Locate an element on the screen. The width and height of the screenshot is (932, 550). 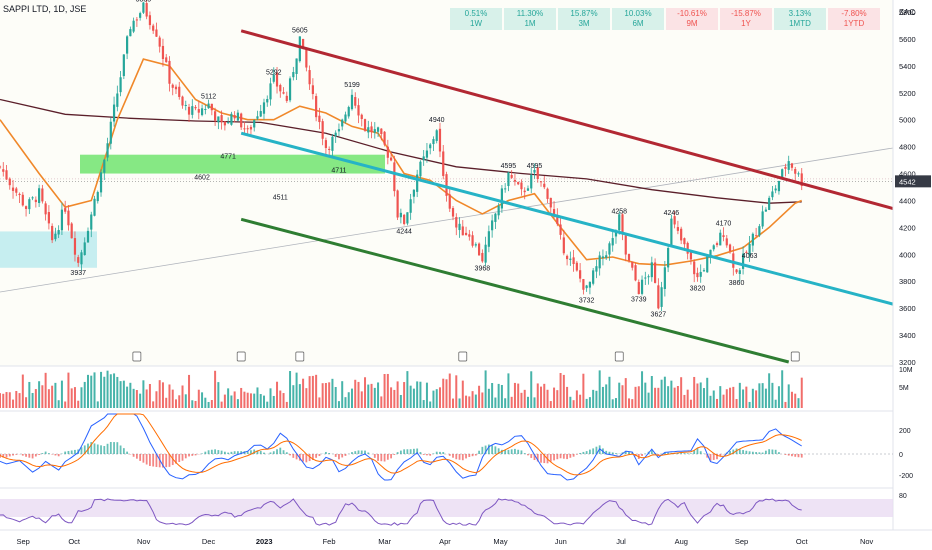
price-tick-label: 5800 is located at coordinates (907, 12).